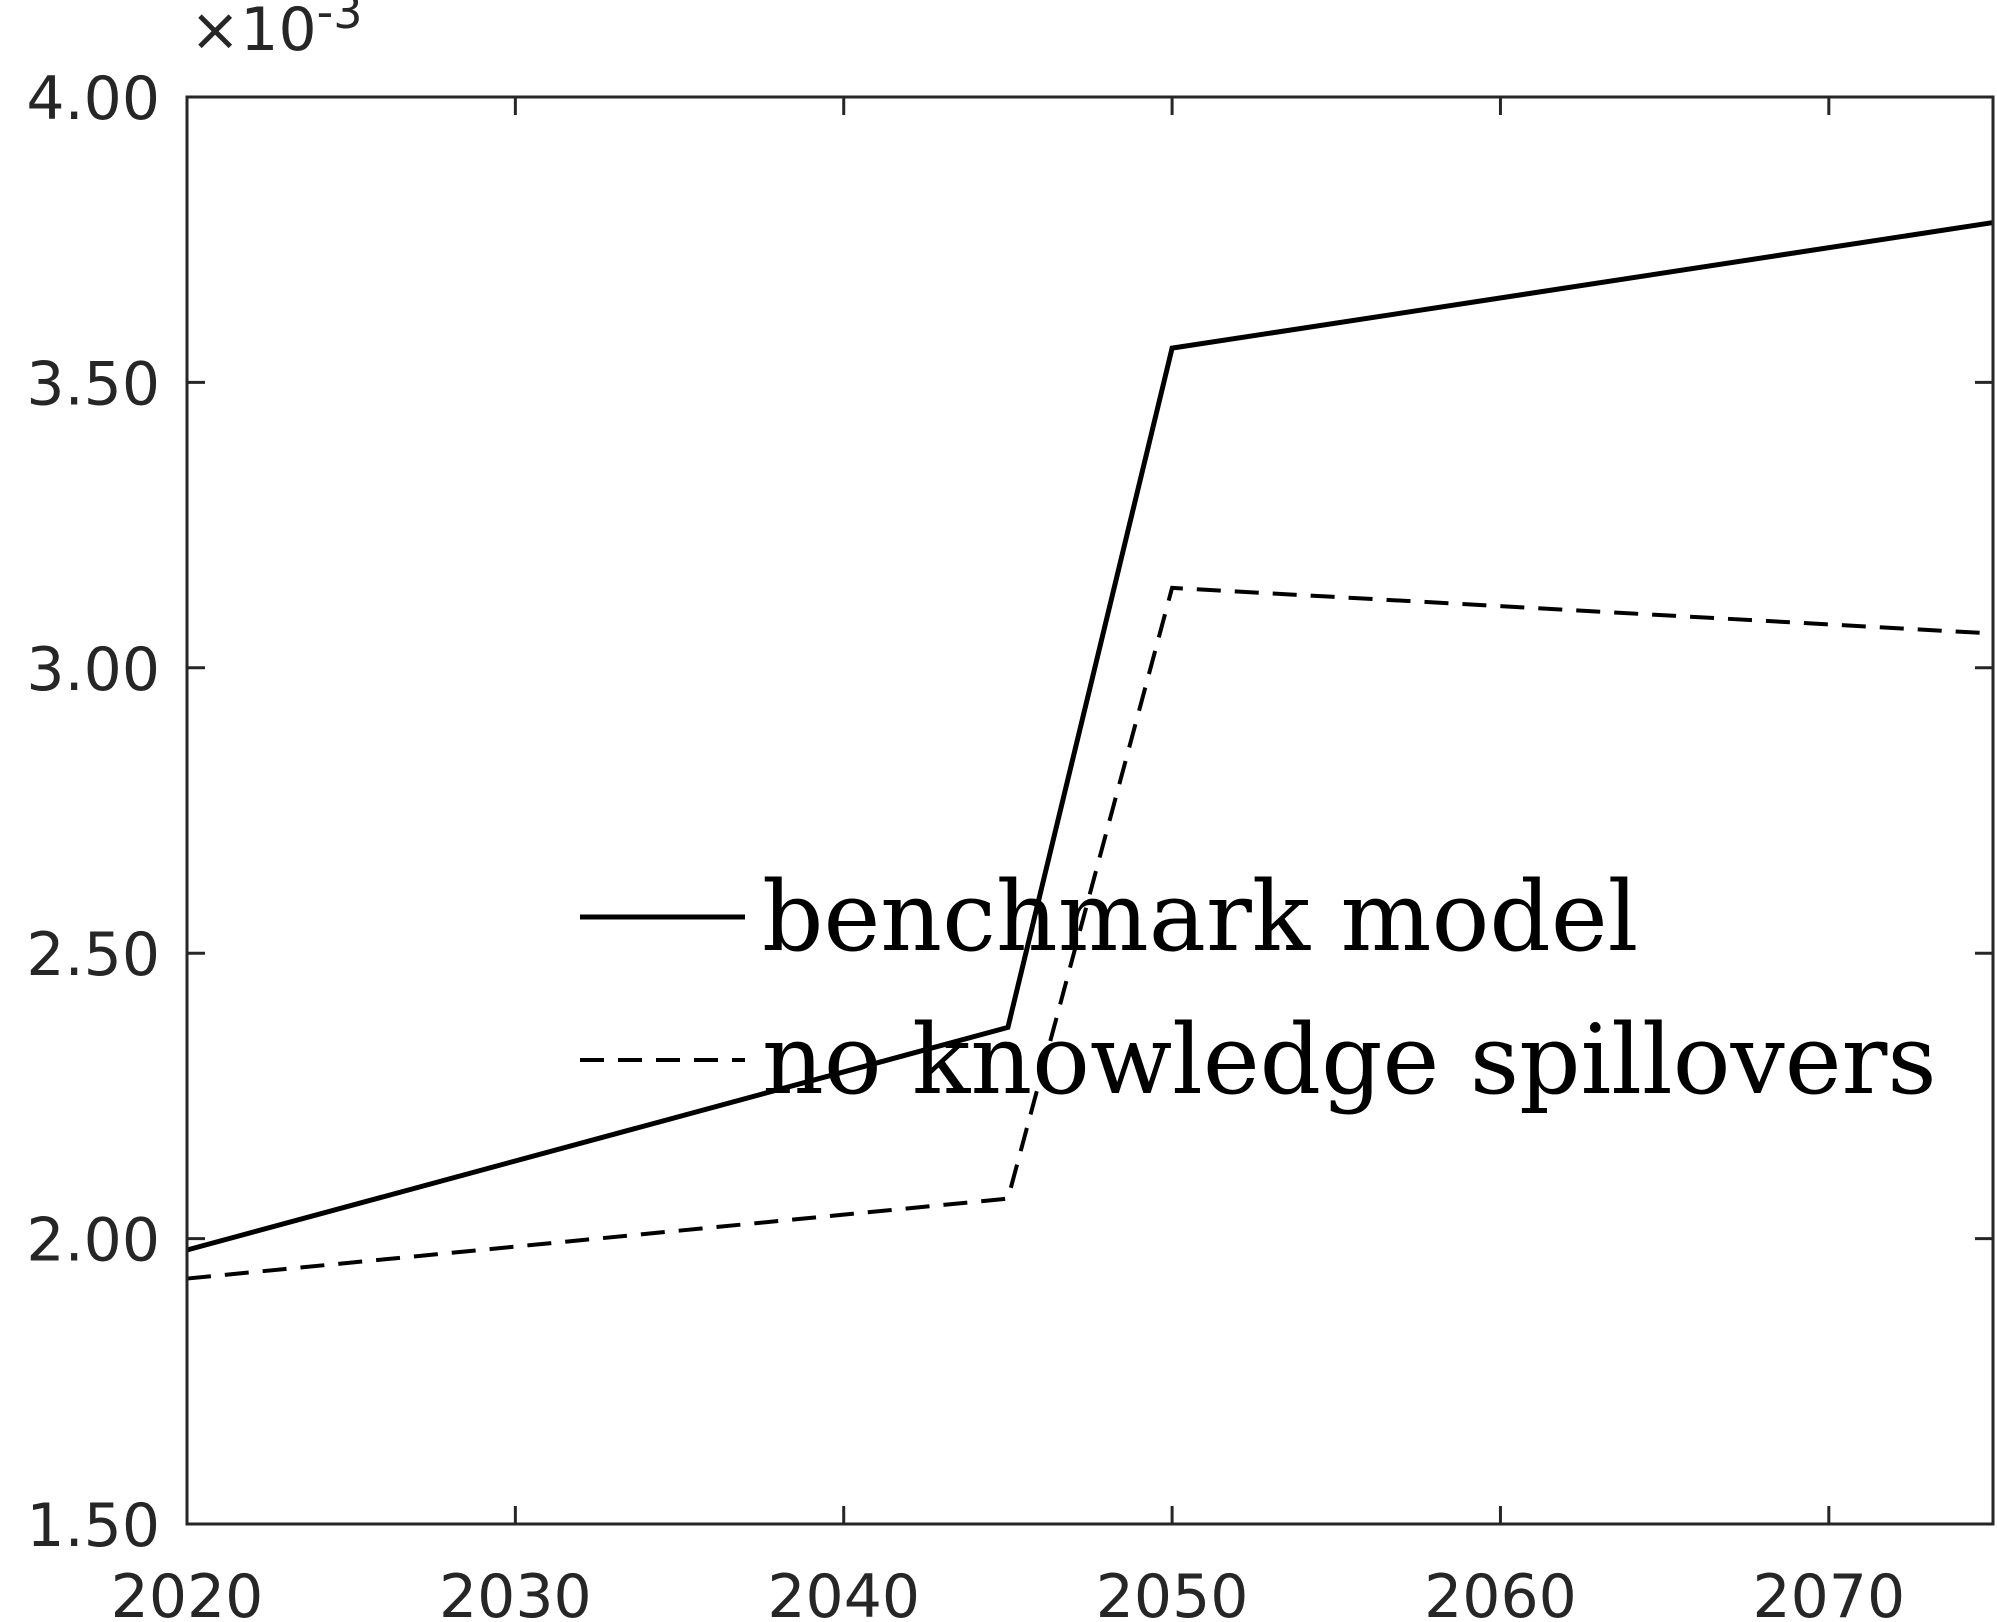 The height and width of the screenshot is (1622, 1997). What do you see at coordinates (93, 1241) in the screenshot?
I see `y-tick-label-1: 2.00` at bounding box center [93, 1241].